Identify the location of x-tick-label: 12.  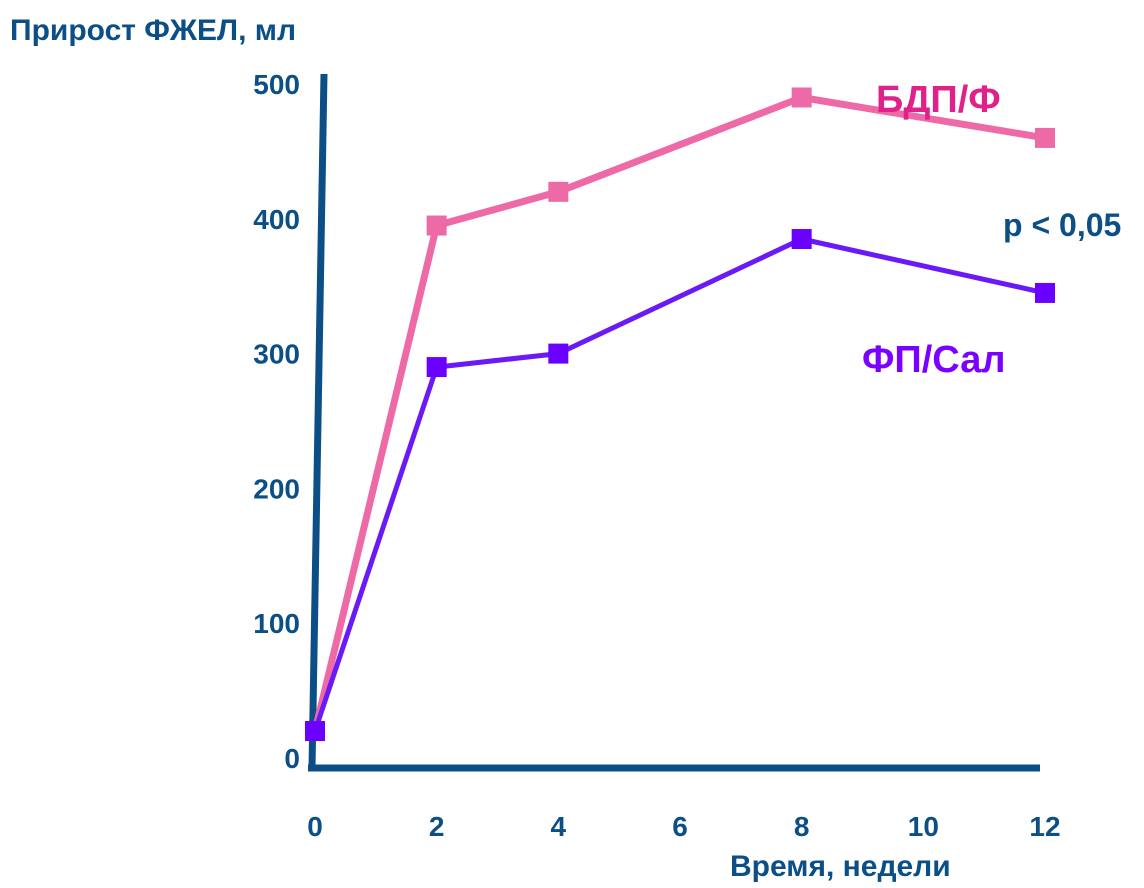
(1044, 826).